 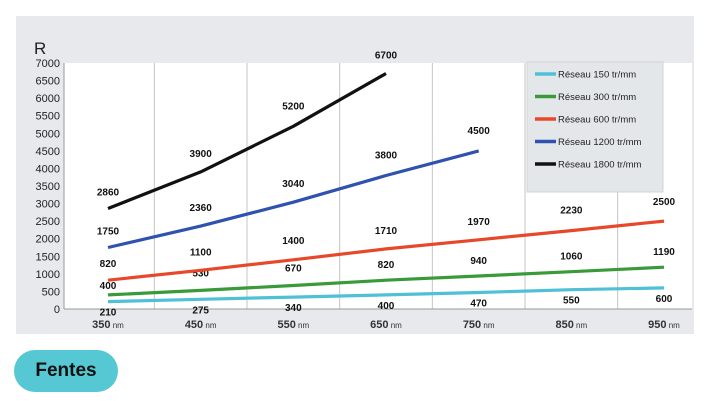 I want to click on y-tick-label: 3000, so click(x=48, y=205).